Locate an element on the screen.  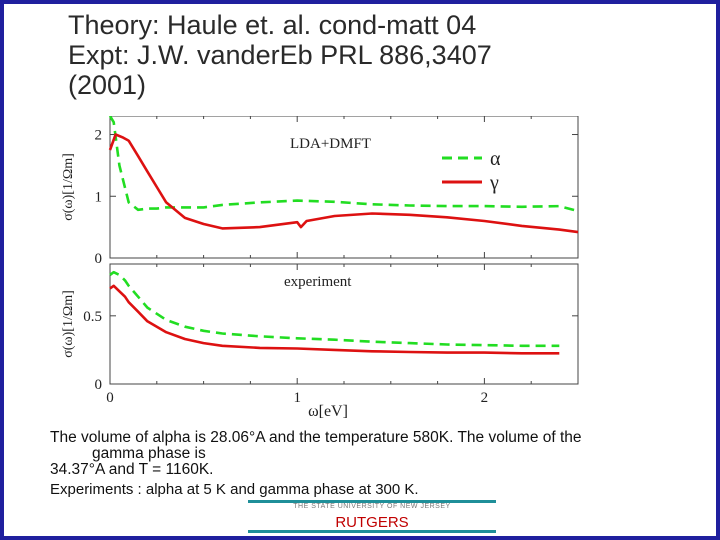
y-axis-label-bottom: σ(ω)[1/Ωm] is located at coordinates (68, 324).